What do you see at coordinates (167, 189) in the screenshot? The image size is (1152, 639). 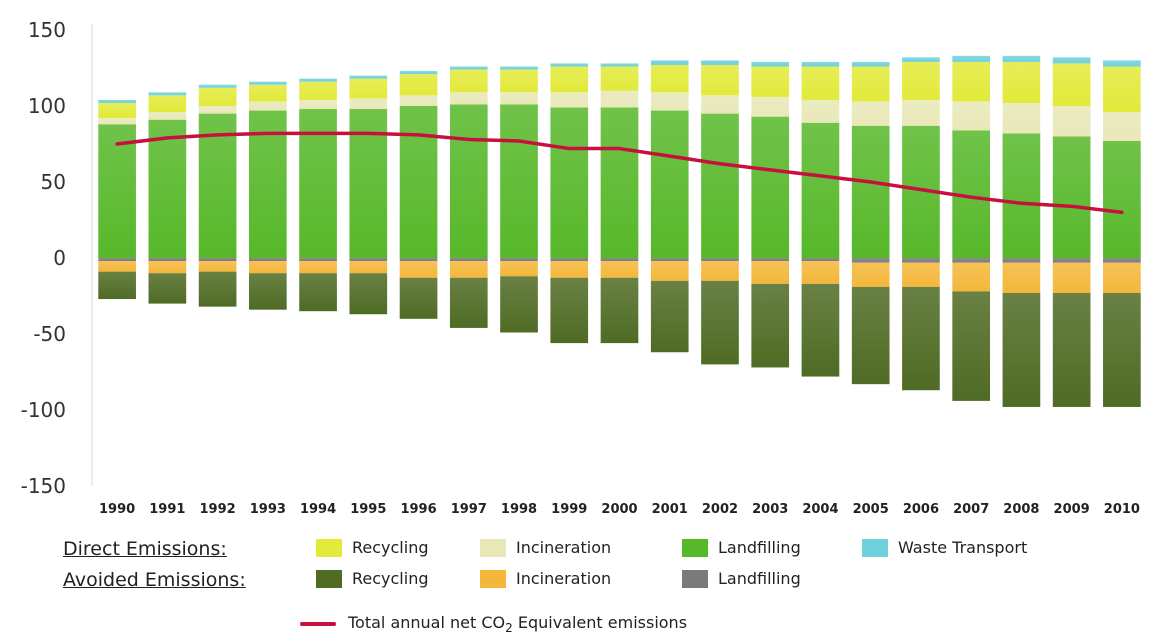 I see `bar-direct_landfilling-1991` at bounding box center [167, 189].